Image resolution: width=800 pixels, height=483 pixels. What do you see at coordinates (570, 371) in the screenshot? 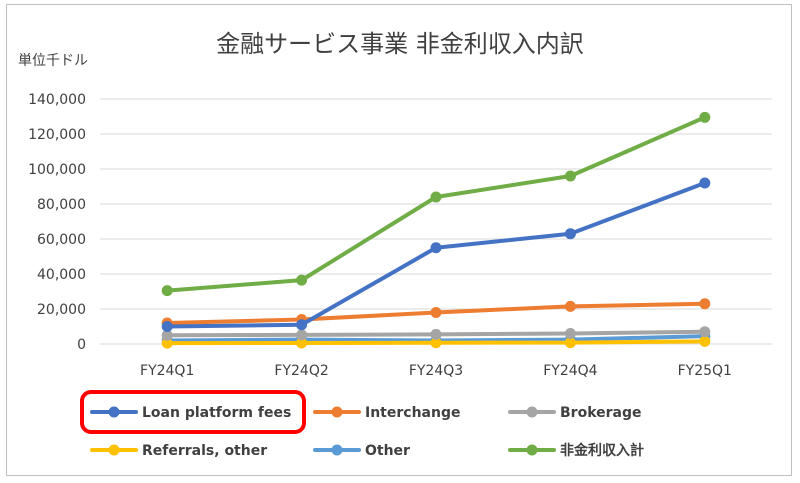
I see `x-tick-label: FY24Q4` at bounding box center [570, 371].